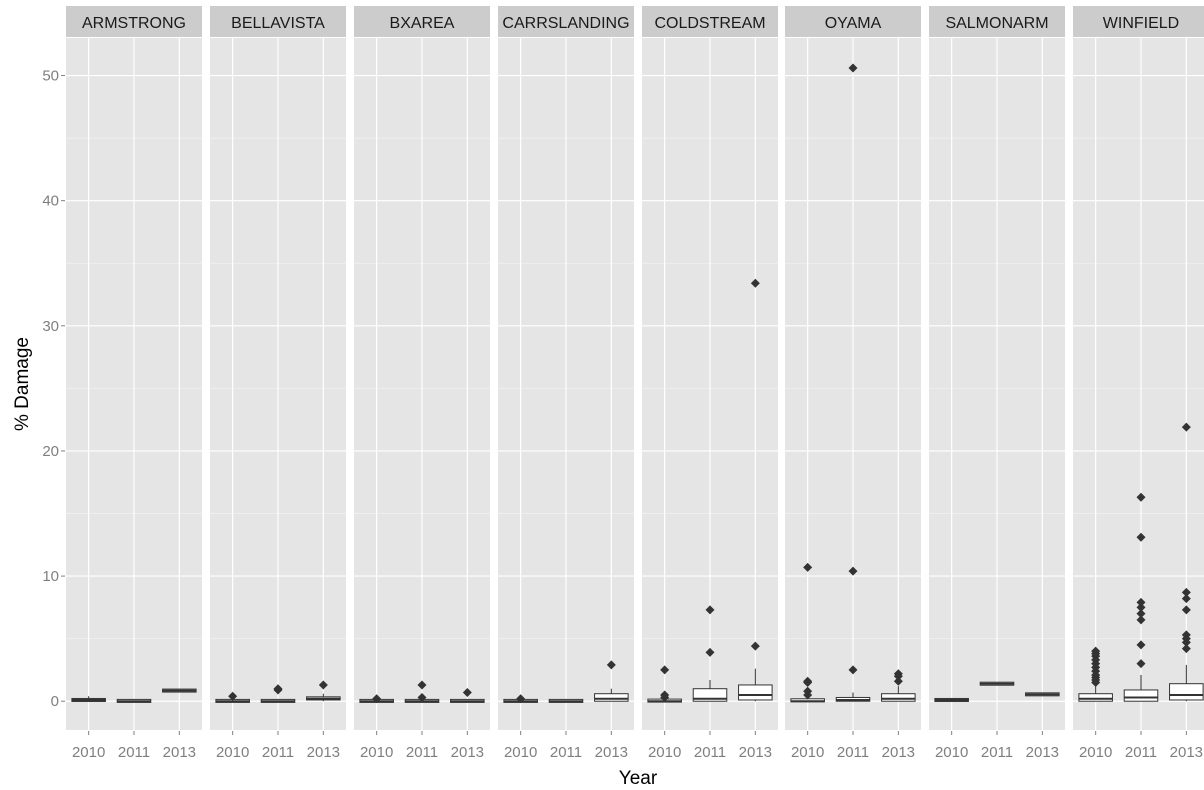 Image resolution: width=1204 pixels, height=790 pixels. Describe the element at coordinates (997, 383) in the screenshot. I see `facet-panel: SALMONARM 2010 2011 2013` at that location.